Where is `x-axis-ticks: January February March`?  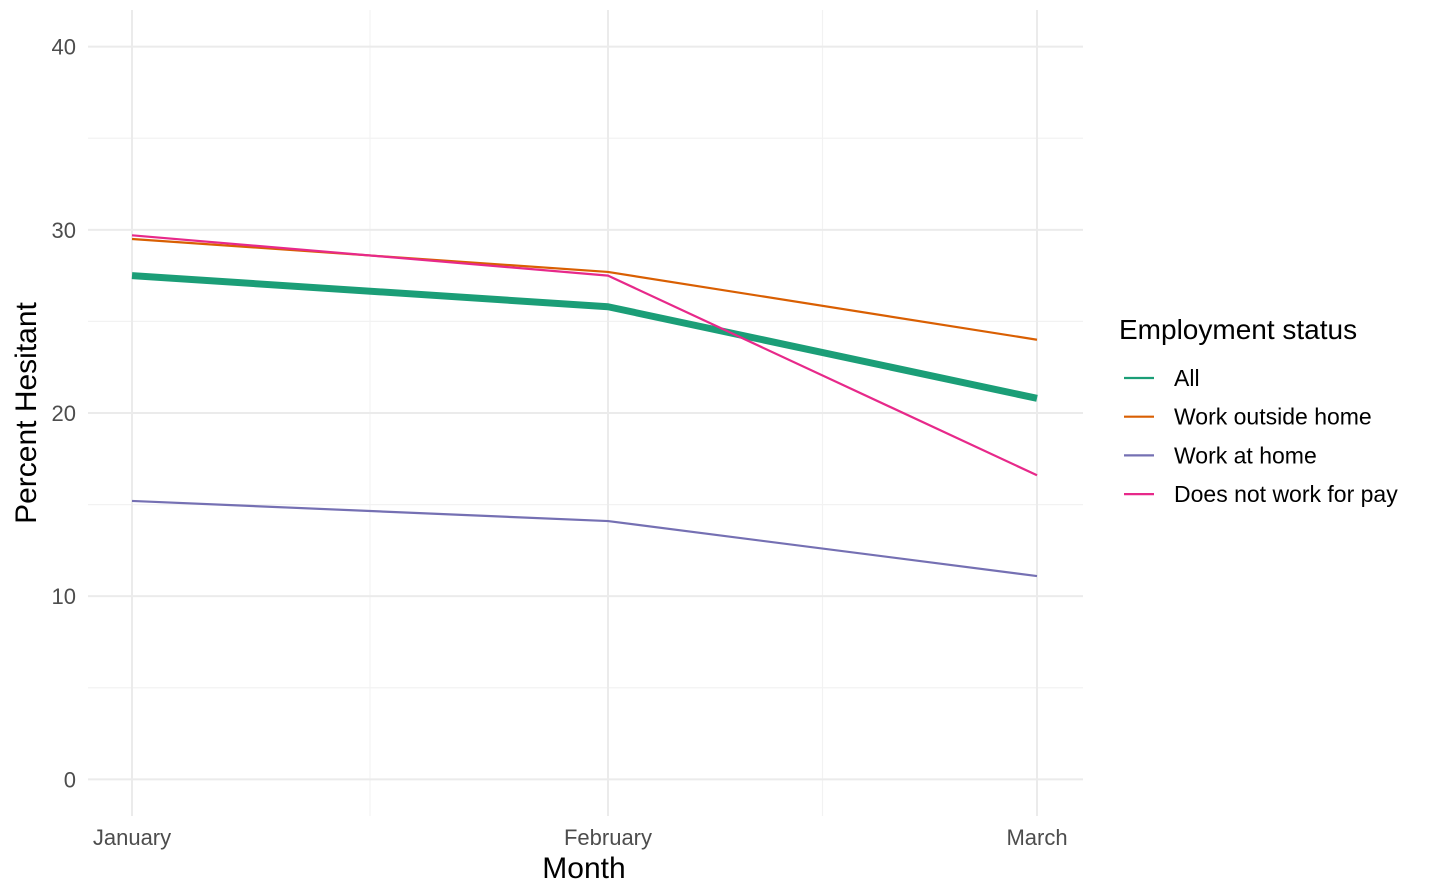
x-axis-ticks: January February March is located at coordinates (580, 837).